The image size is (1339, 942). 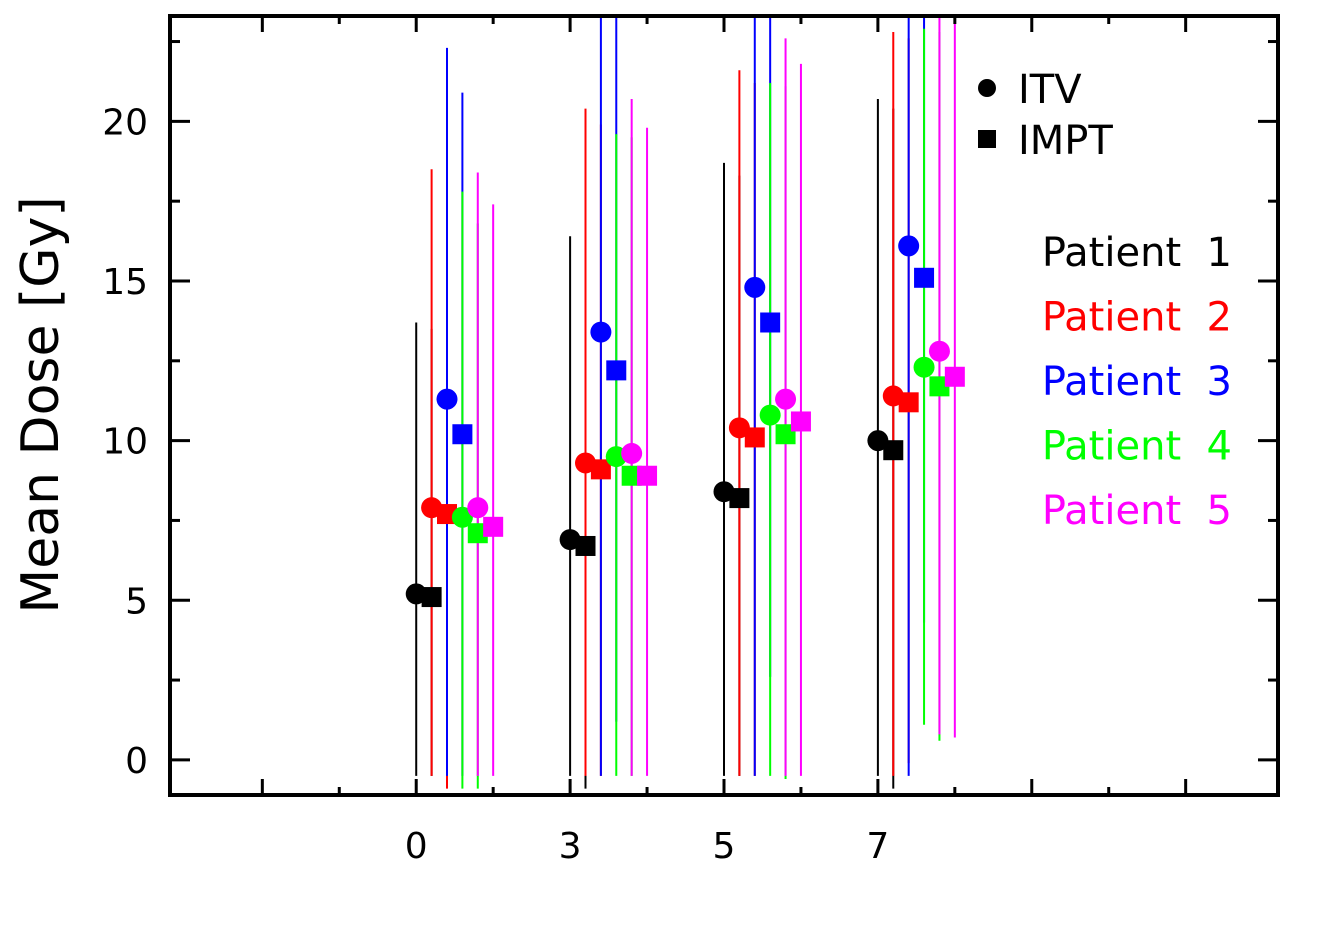 I want to click on y-axis-title: Mean Dose [Gy], so click(x=41, y=404).